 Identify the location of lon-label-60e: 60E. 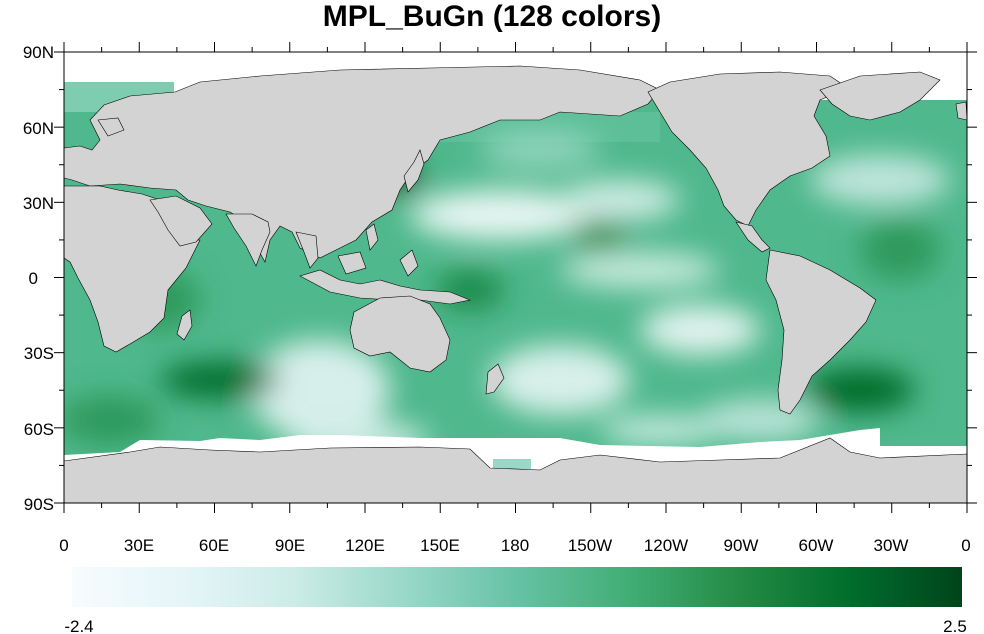
(214, 545).